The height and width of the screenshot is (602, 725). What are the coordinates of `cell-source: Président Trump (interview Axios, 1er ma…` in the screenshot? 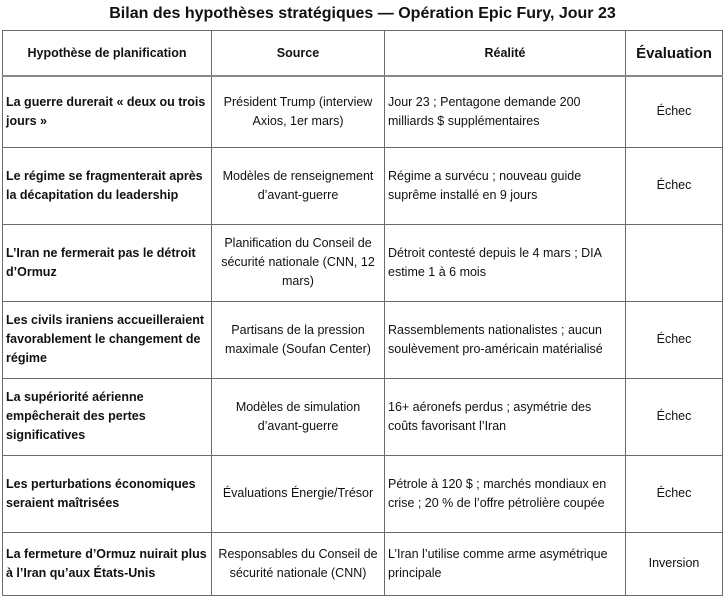 It's located at (298, 111).